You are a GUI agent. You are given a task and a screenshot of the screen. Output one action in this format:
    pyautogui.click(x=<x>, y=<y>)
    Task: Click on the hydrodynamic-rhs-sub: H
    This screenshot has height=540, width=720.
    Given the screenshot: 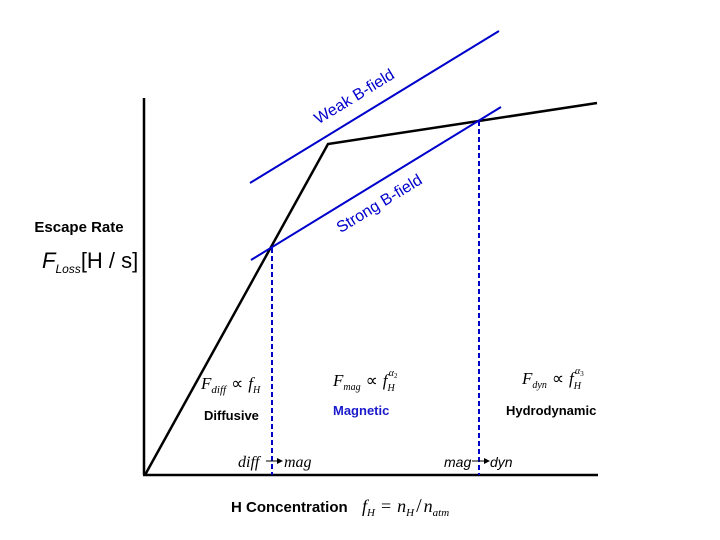 What is the action you would take?
    pyautogui.click(x=577, y=386)
    